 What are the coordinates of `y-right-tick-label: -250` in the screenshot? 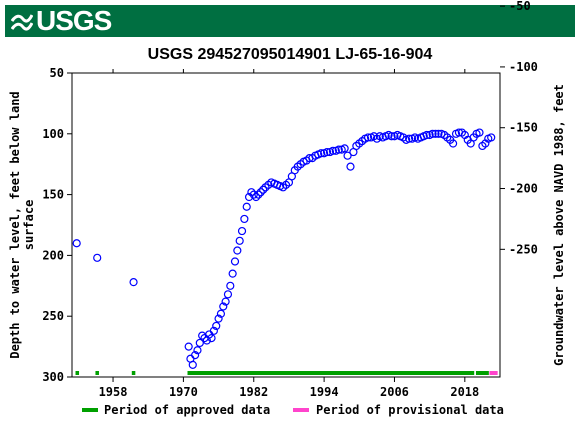 It's located at (523, 249).